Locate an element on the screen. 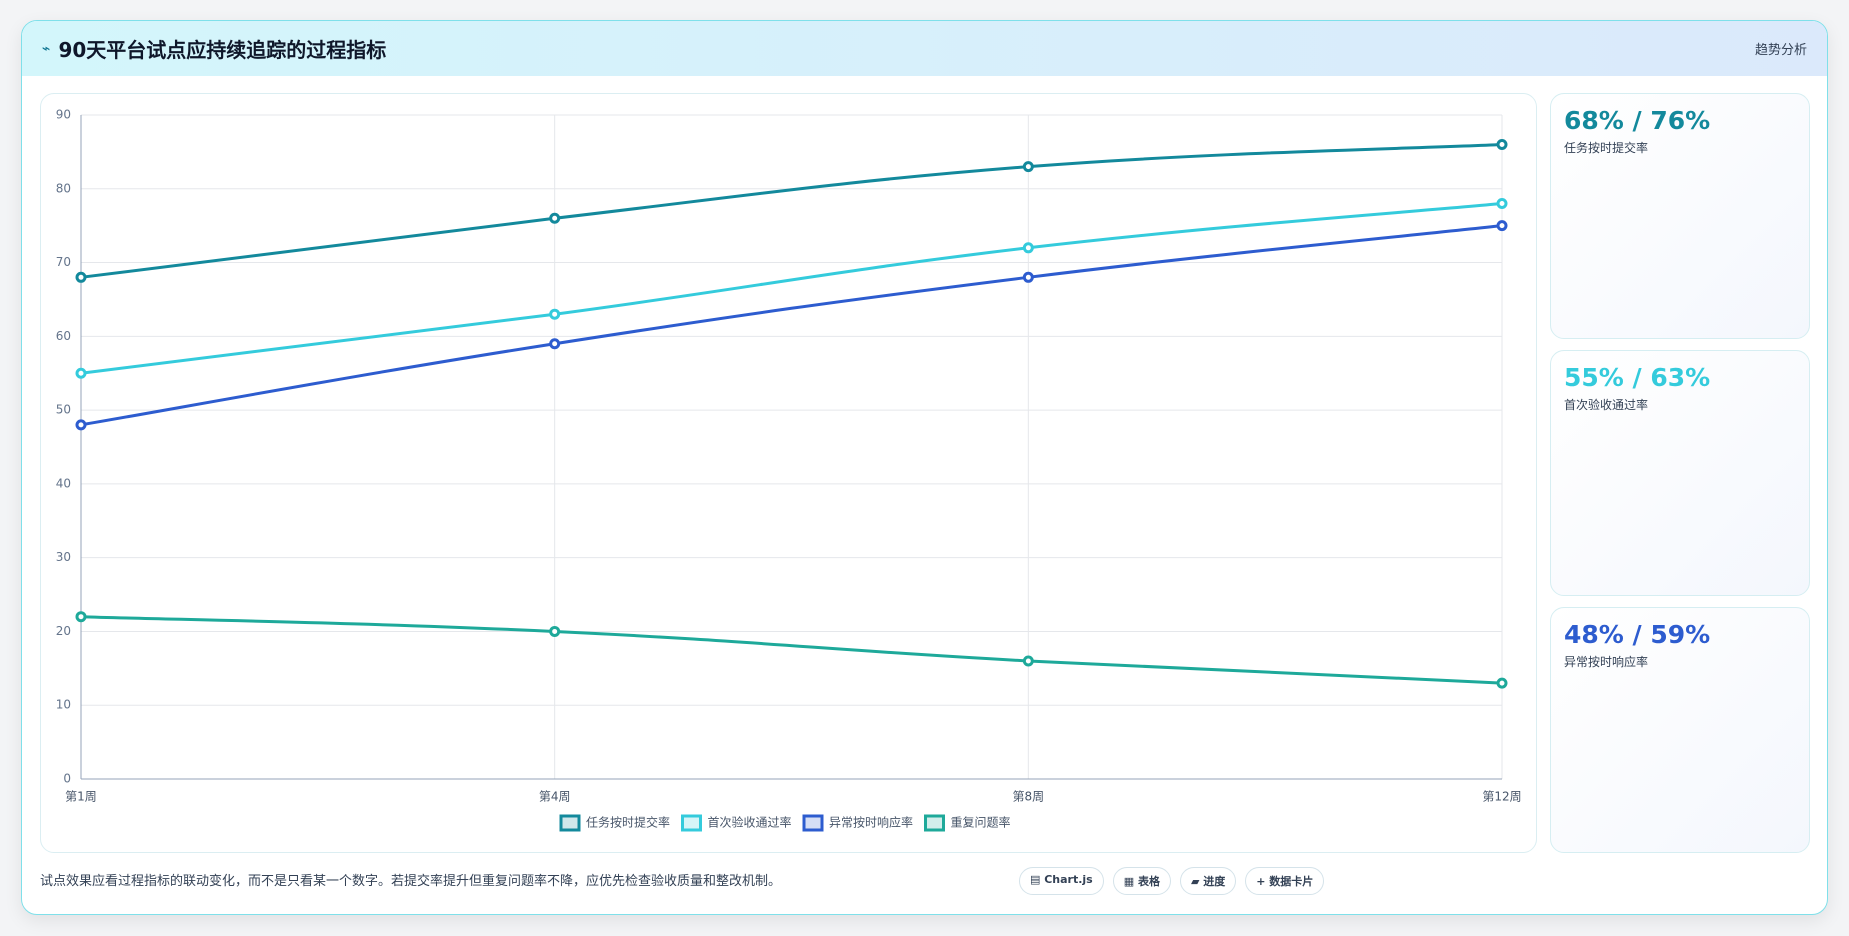  legend-label: 首次验收通过率 is located at coordinates (750, 822).